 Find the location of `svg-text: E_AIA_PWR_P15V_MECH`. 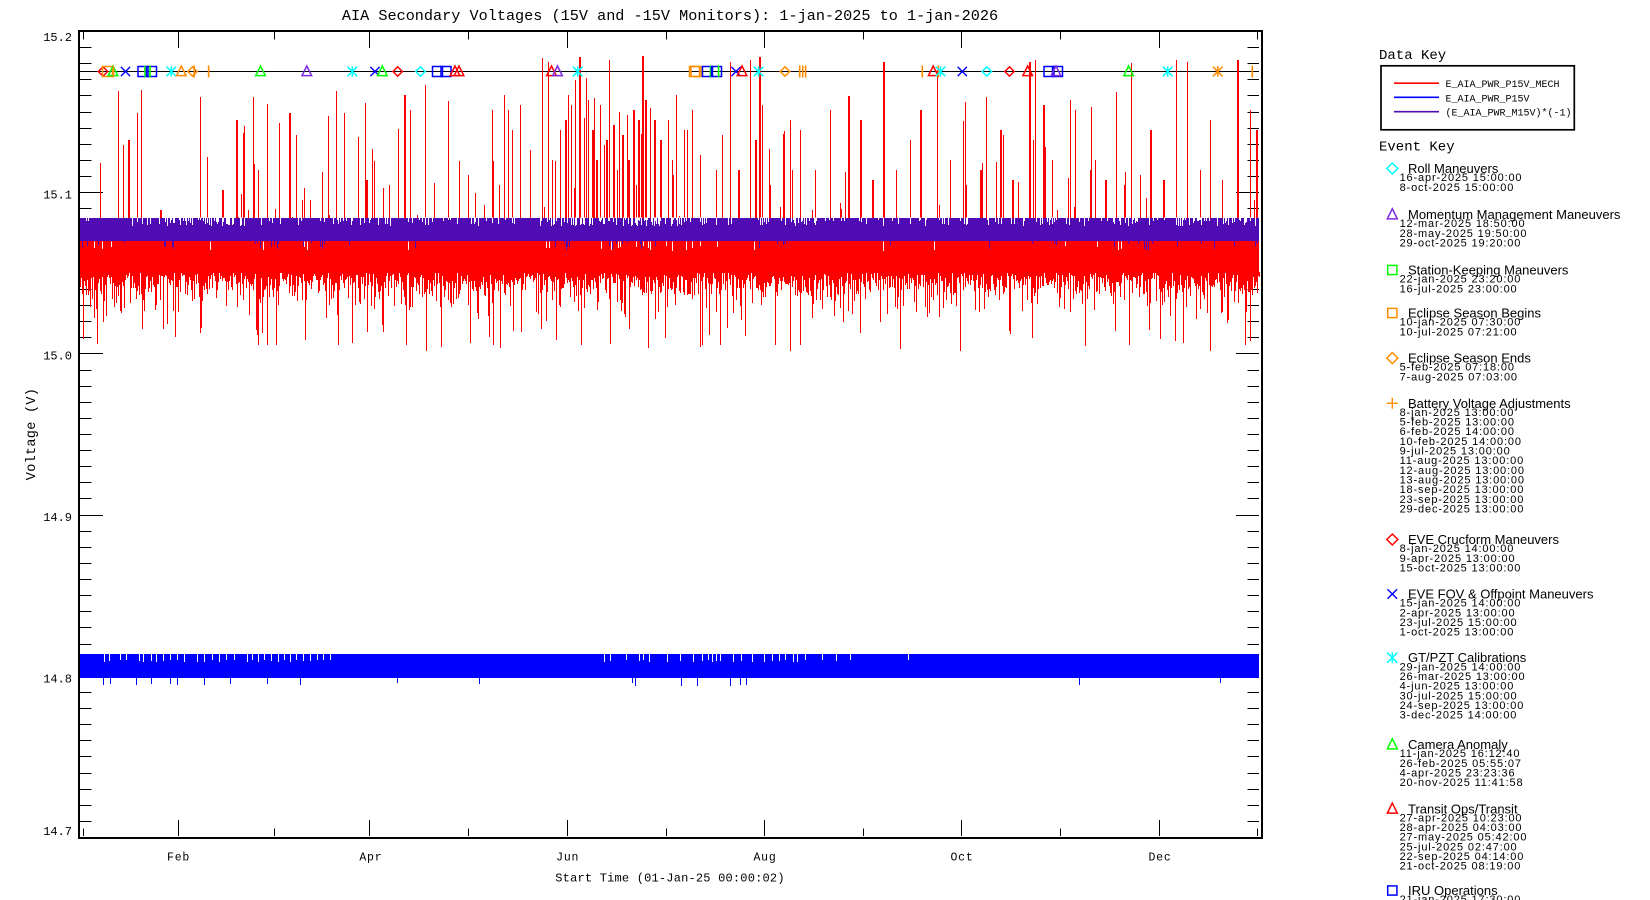

svg-text: E_AIA_PWR_P15V_MECH is located at coordinates (1503, 85).